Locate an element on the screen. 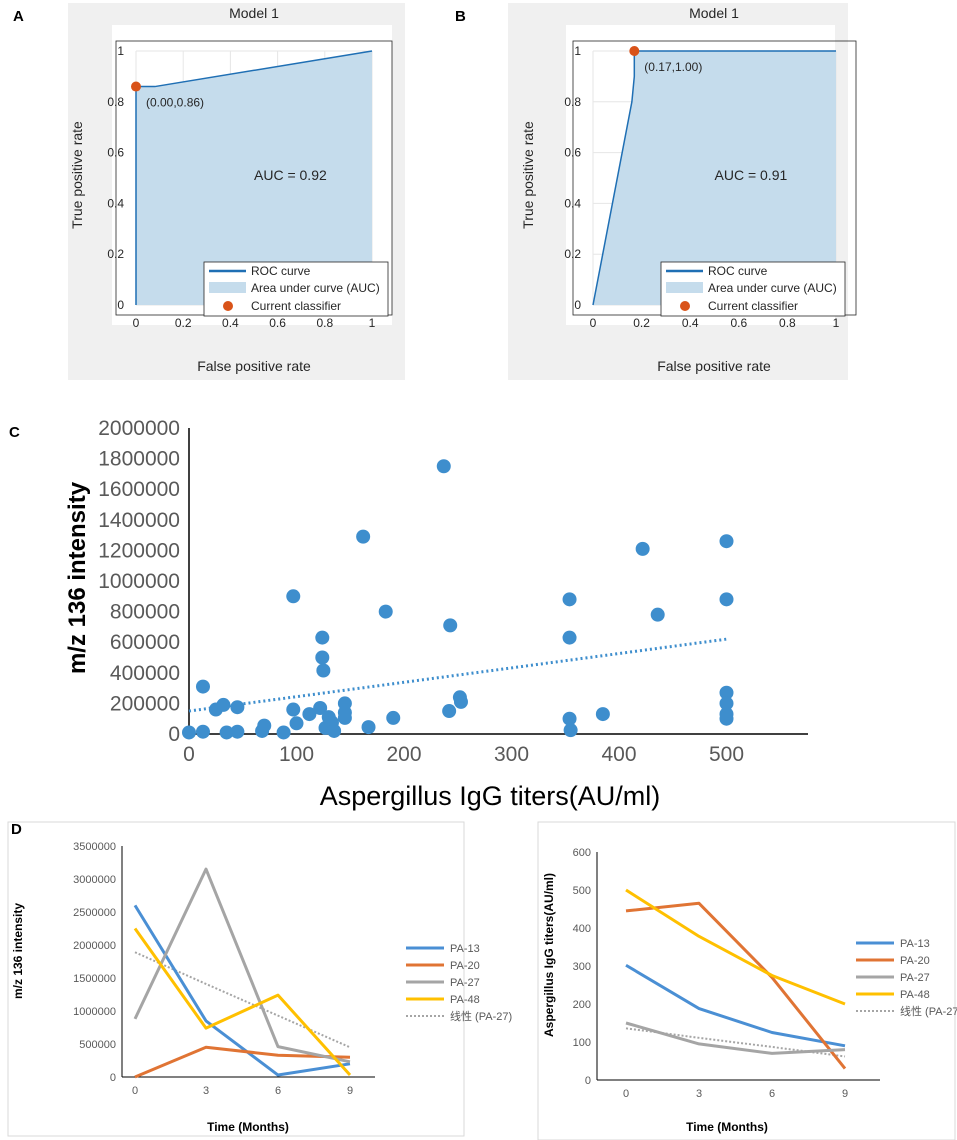 Image resolution: width=957 pixels, height=1140 pixels. line-d2-legend-label: PA-20 is located at coordinates (915, 961).